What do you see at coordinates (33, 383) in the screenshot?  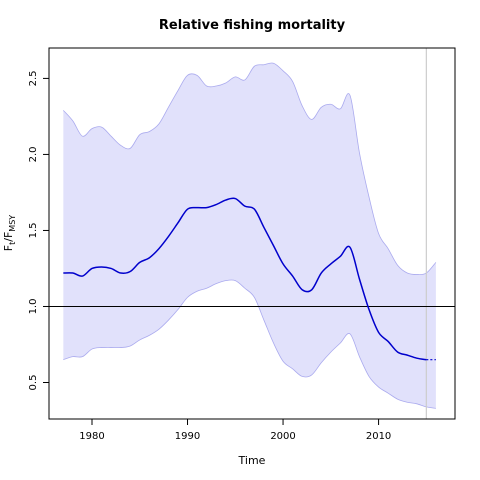 I see `y-tick-label: 0.5` at bounding box center [33, 383].